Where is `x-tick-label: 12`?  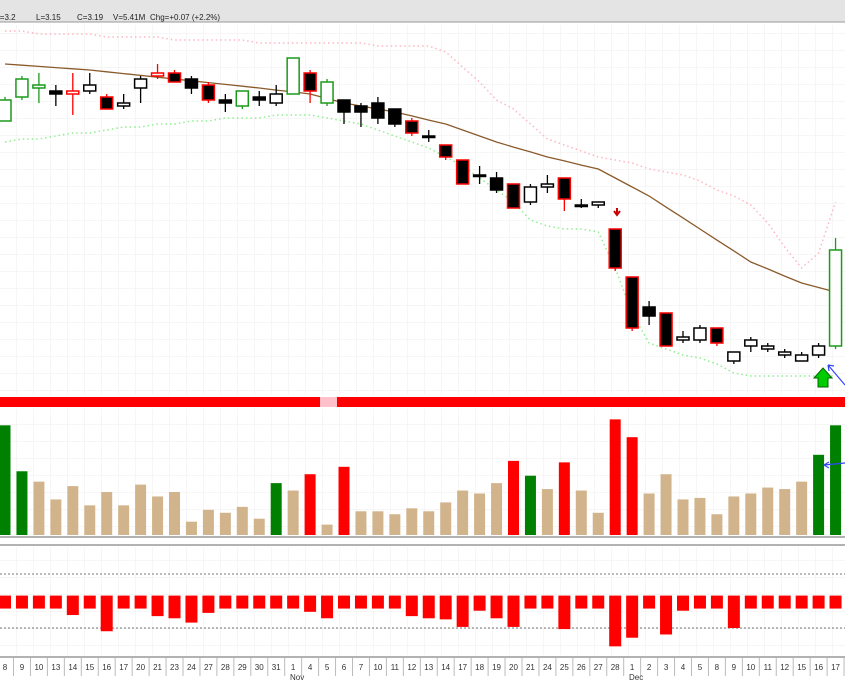
x-tick-label: 12 is located at coordinates (411, 667).